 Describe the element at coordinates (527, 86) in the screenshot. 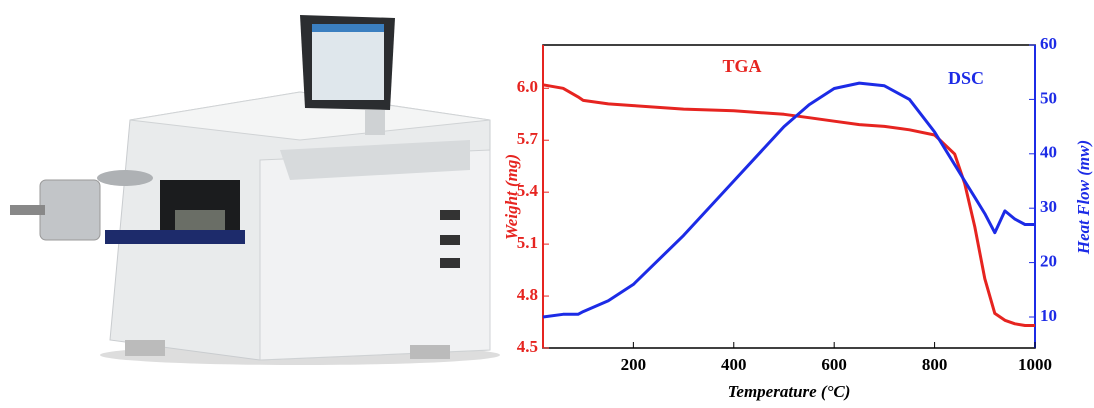

I see `y-tick-label: 6.0` at that location.